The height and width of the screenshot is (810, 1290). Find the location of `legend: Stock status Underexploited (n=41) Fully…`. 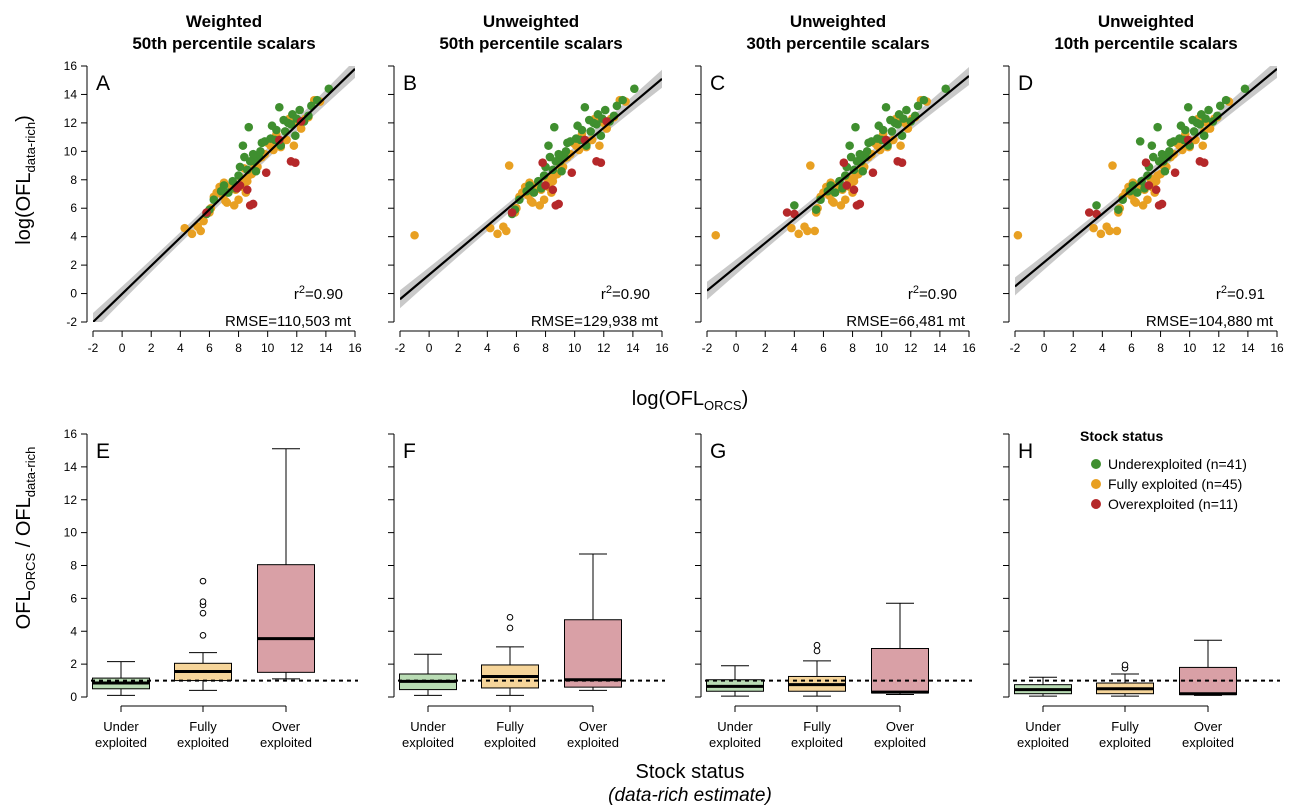

legend: Stock status Underexploited (n=41) Fully… is located at coordinates (1163, 470).